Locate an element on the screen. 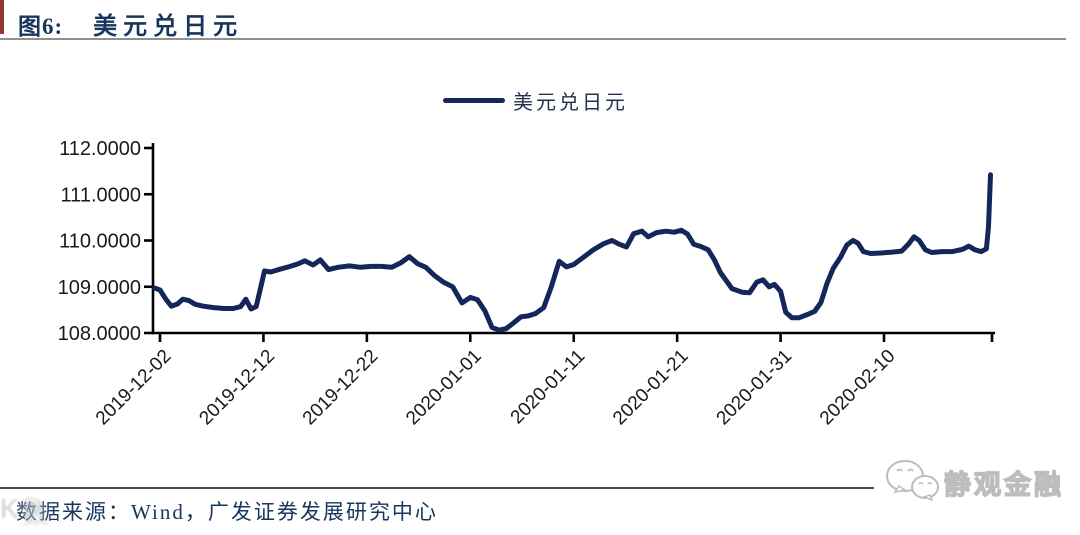 Image resolution: width=1080 pixels, height=535 pixels. x-tick-label: 2020-01-01 is located at coordinates (444, 388).